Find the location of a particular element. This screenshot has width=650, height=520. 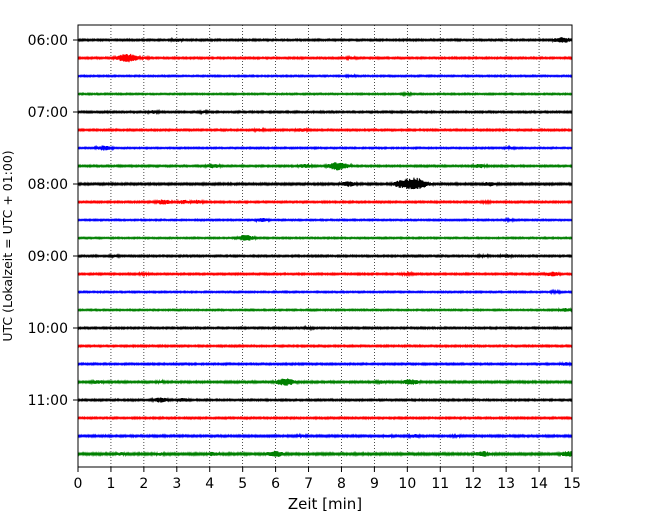

x-tick-label: 13 is located at coordinates (506, 484).